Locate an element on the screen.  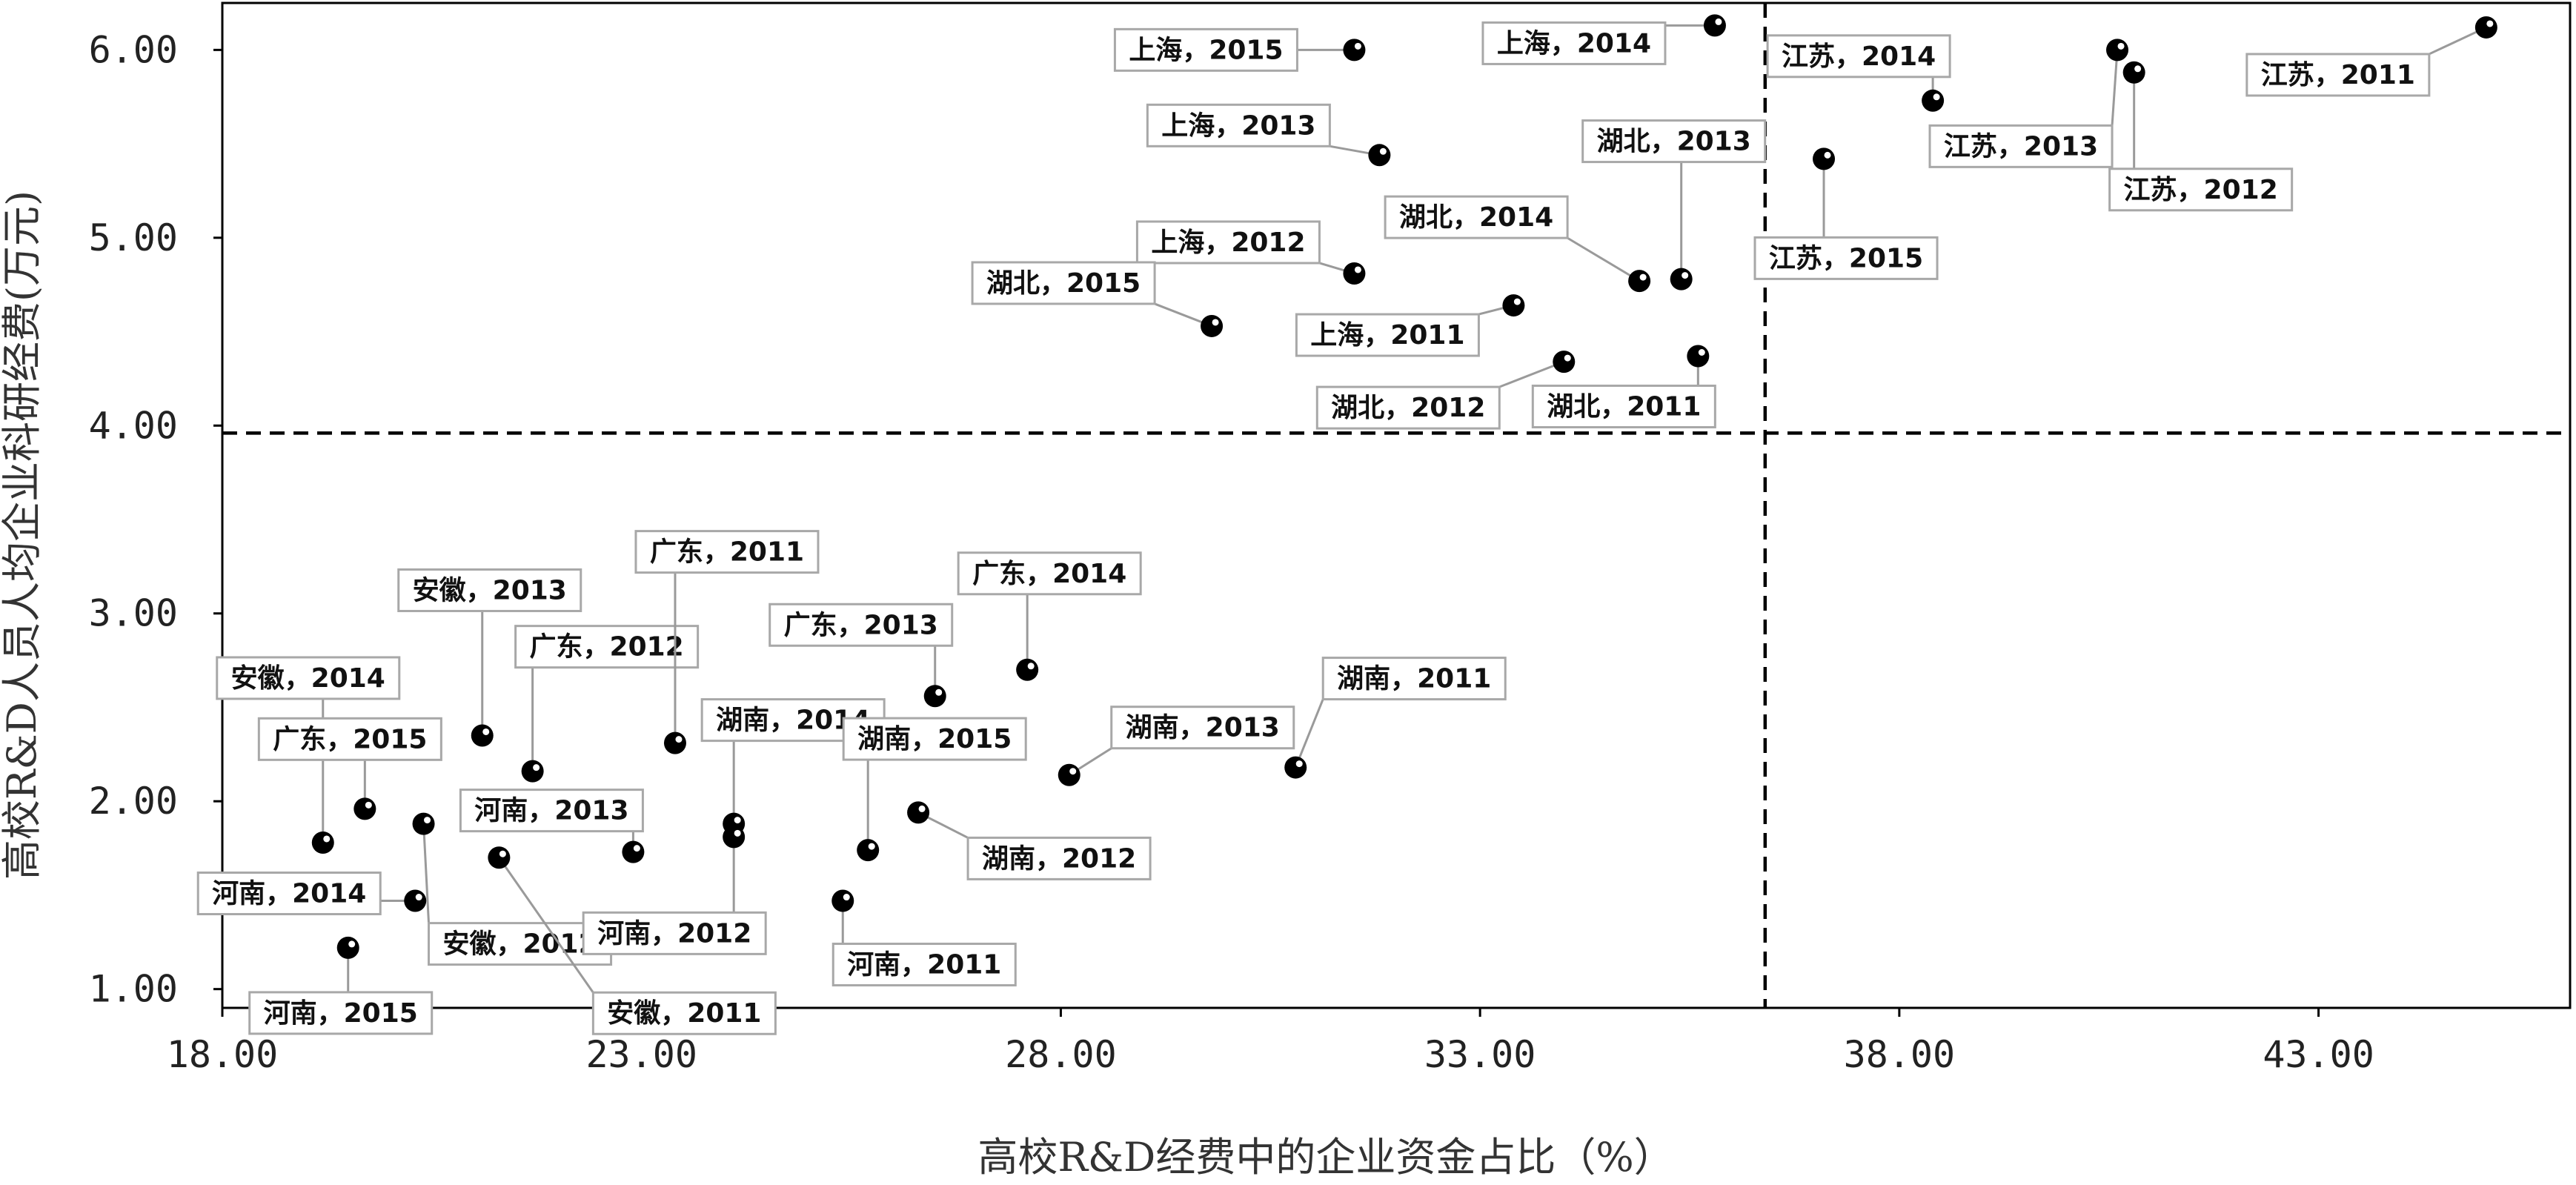
data-label: 湖北，2015 is located at coordinates (1063, 283).